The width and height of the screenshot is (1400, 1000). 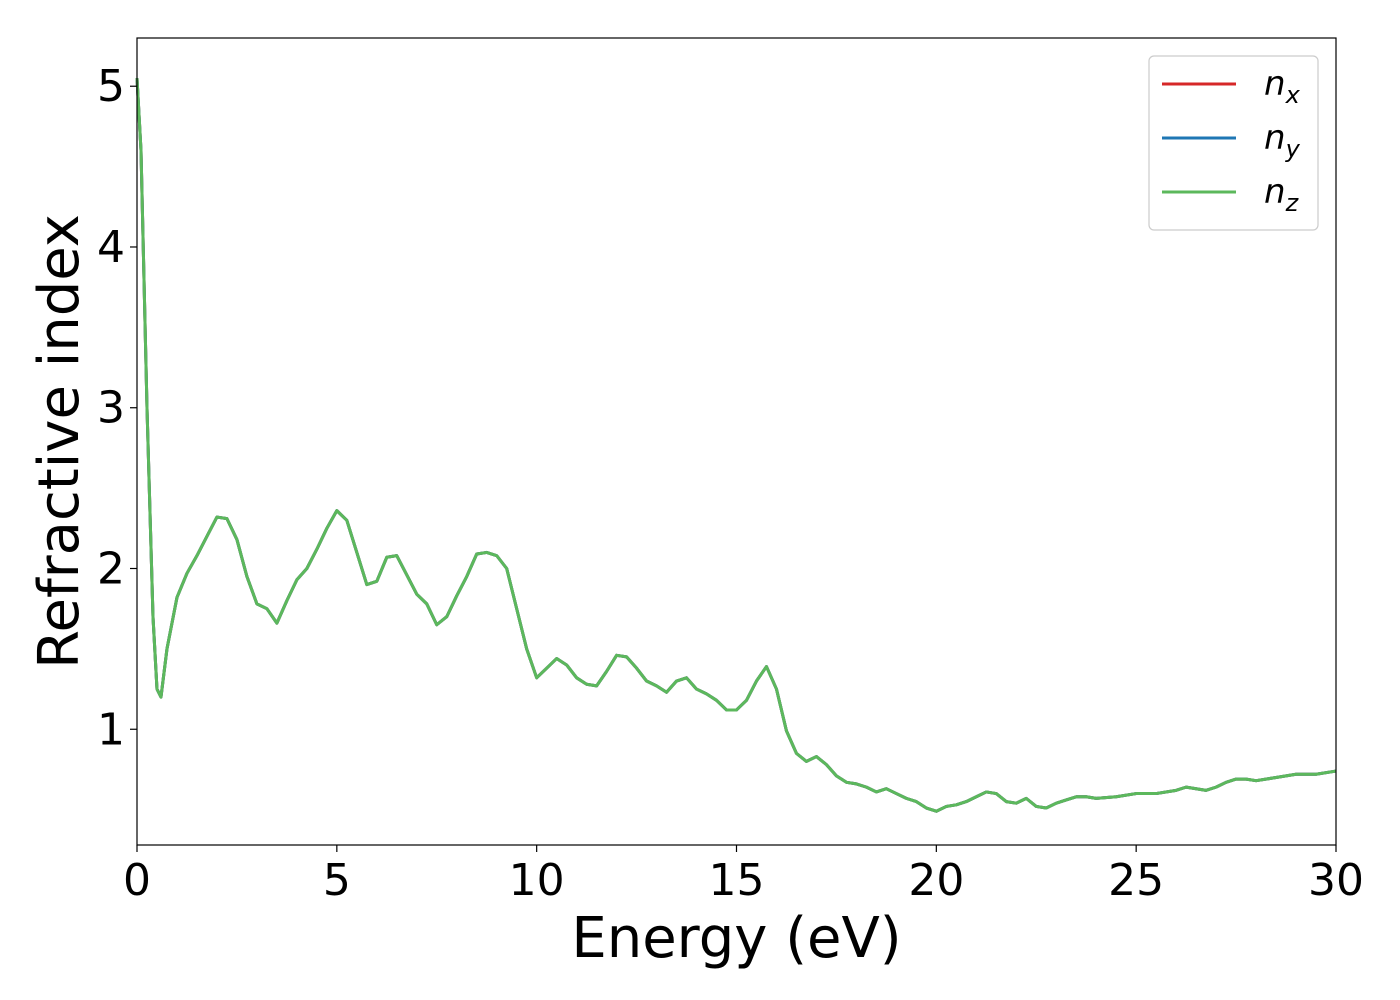 What do you see at coordinates (1282, 140) in the screenshot?
I see `legend-label-n-y: ny` at bounding box center [1282, 140].